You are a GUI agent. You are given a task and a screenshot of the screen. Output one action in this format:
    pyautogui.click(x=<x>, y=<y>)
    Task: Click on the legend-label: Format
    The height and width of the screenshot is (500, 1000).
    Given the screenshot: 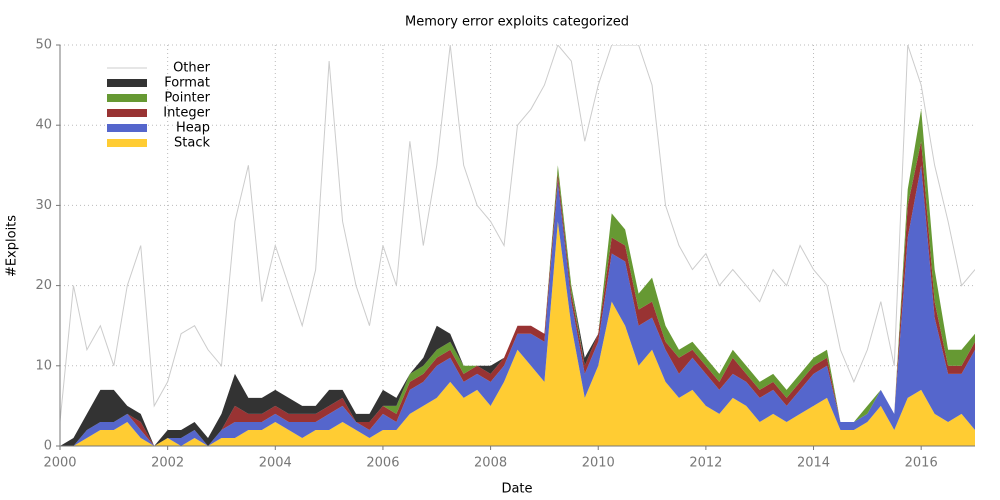 What is the action you would take?
    pyautogui.click(x=187, y=83)
    